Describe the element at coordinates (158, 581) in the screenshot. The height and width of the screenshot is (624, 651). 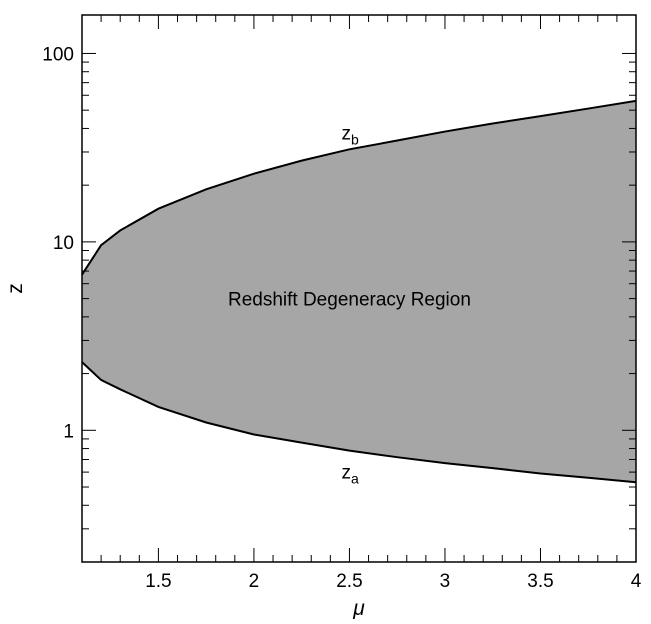
I see `x-tick-label: 1.5` at that location.